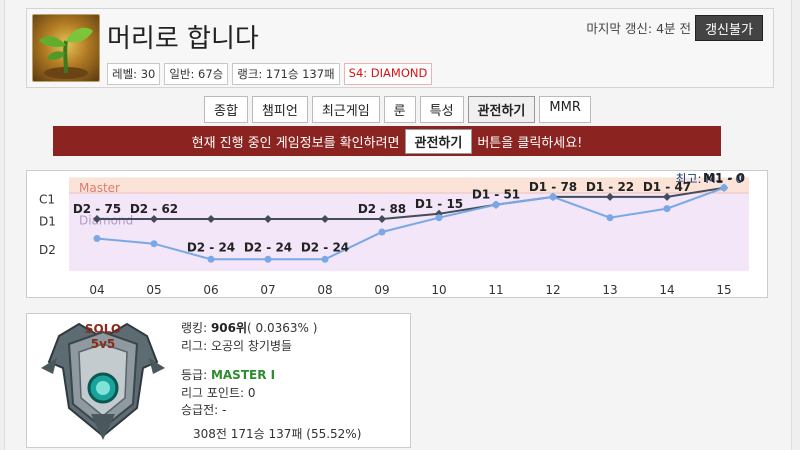  I want to click on master-emblem-icon, so click(103, 381).